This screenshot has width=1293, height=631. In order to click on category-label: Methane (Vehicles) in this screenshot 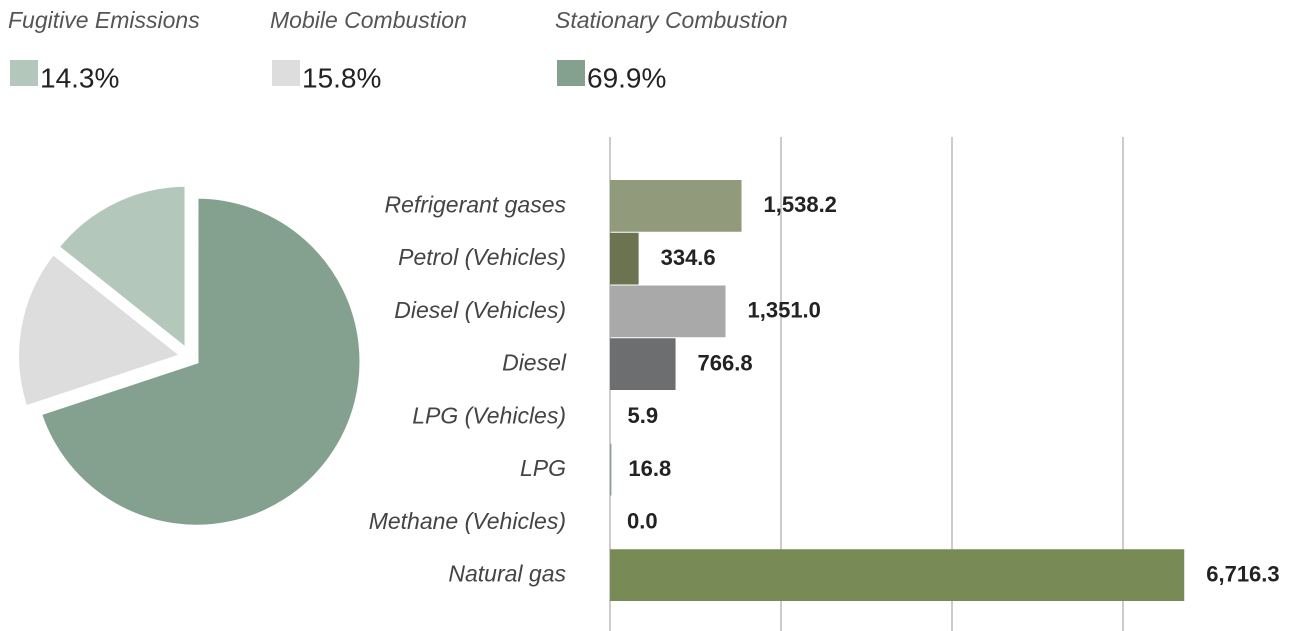, I will do `click(467, 521)`.